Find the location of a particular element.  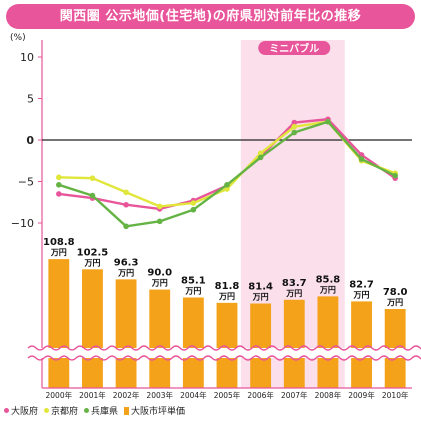

legend-item: 京都府 is located at coordinates (61, 410).